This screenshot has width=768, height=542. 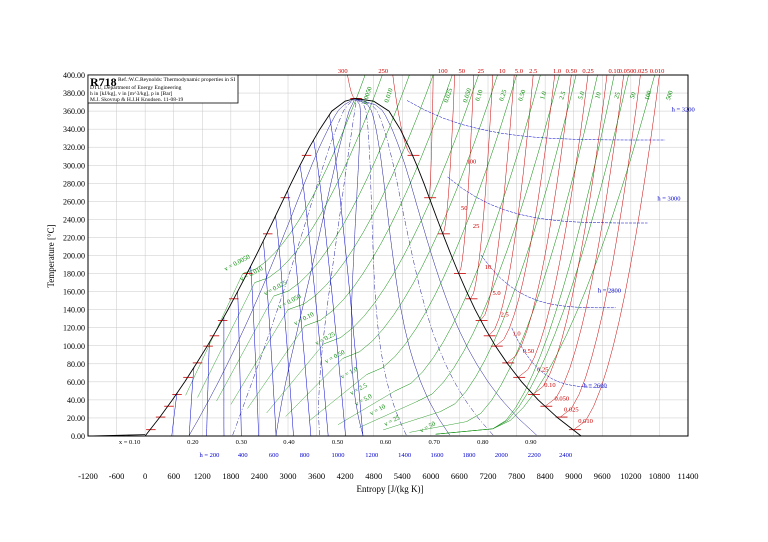 What do you see at coordinates (209, 455) in the screenshot?
I see `enthalpy-axis-label: h = 200` at bounding box center [209, 455].